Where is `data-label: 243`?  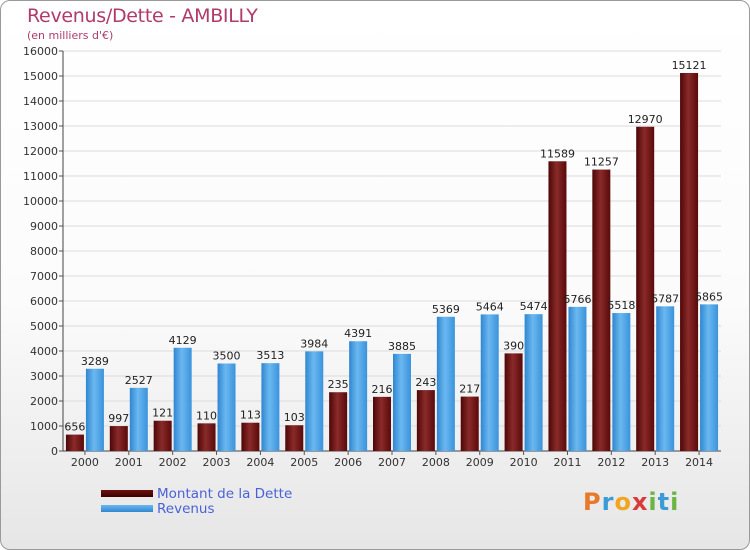 data-label: 243 is located at coordinates (425, 382).